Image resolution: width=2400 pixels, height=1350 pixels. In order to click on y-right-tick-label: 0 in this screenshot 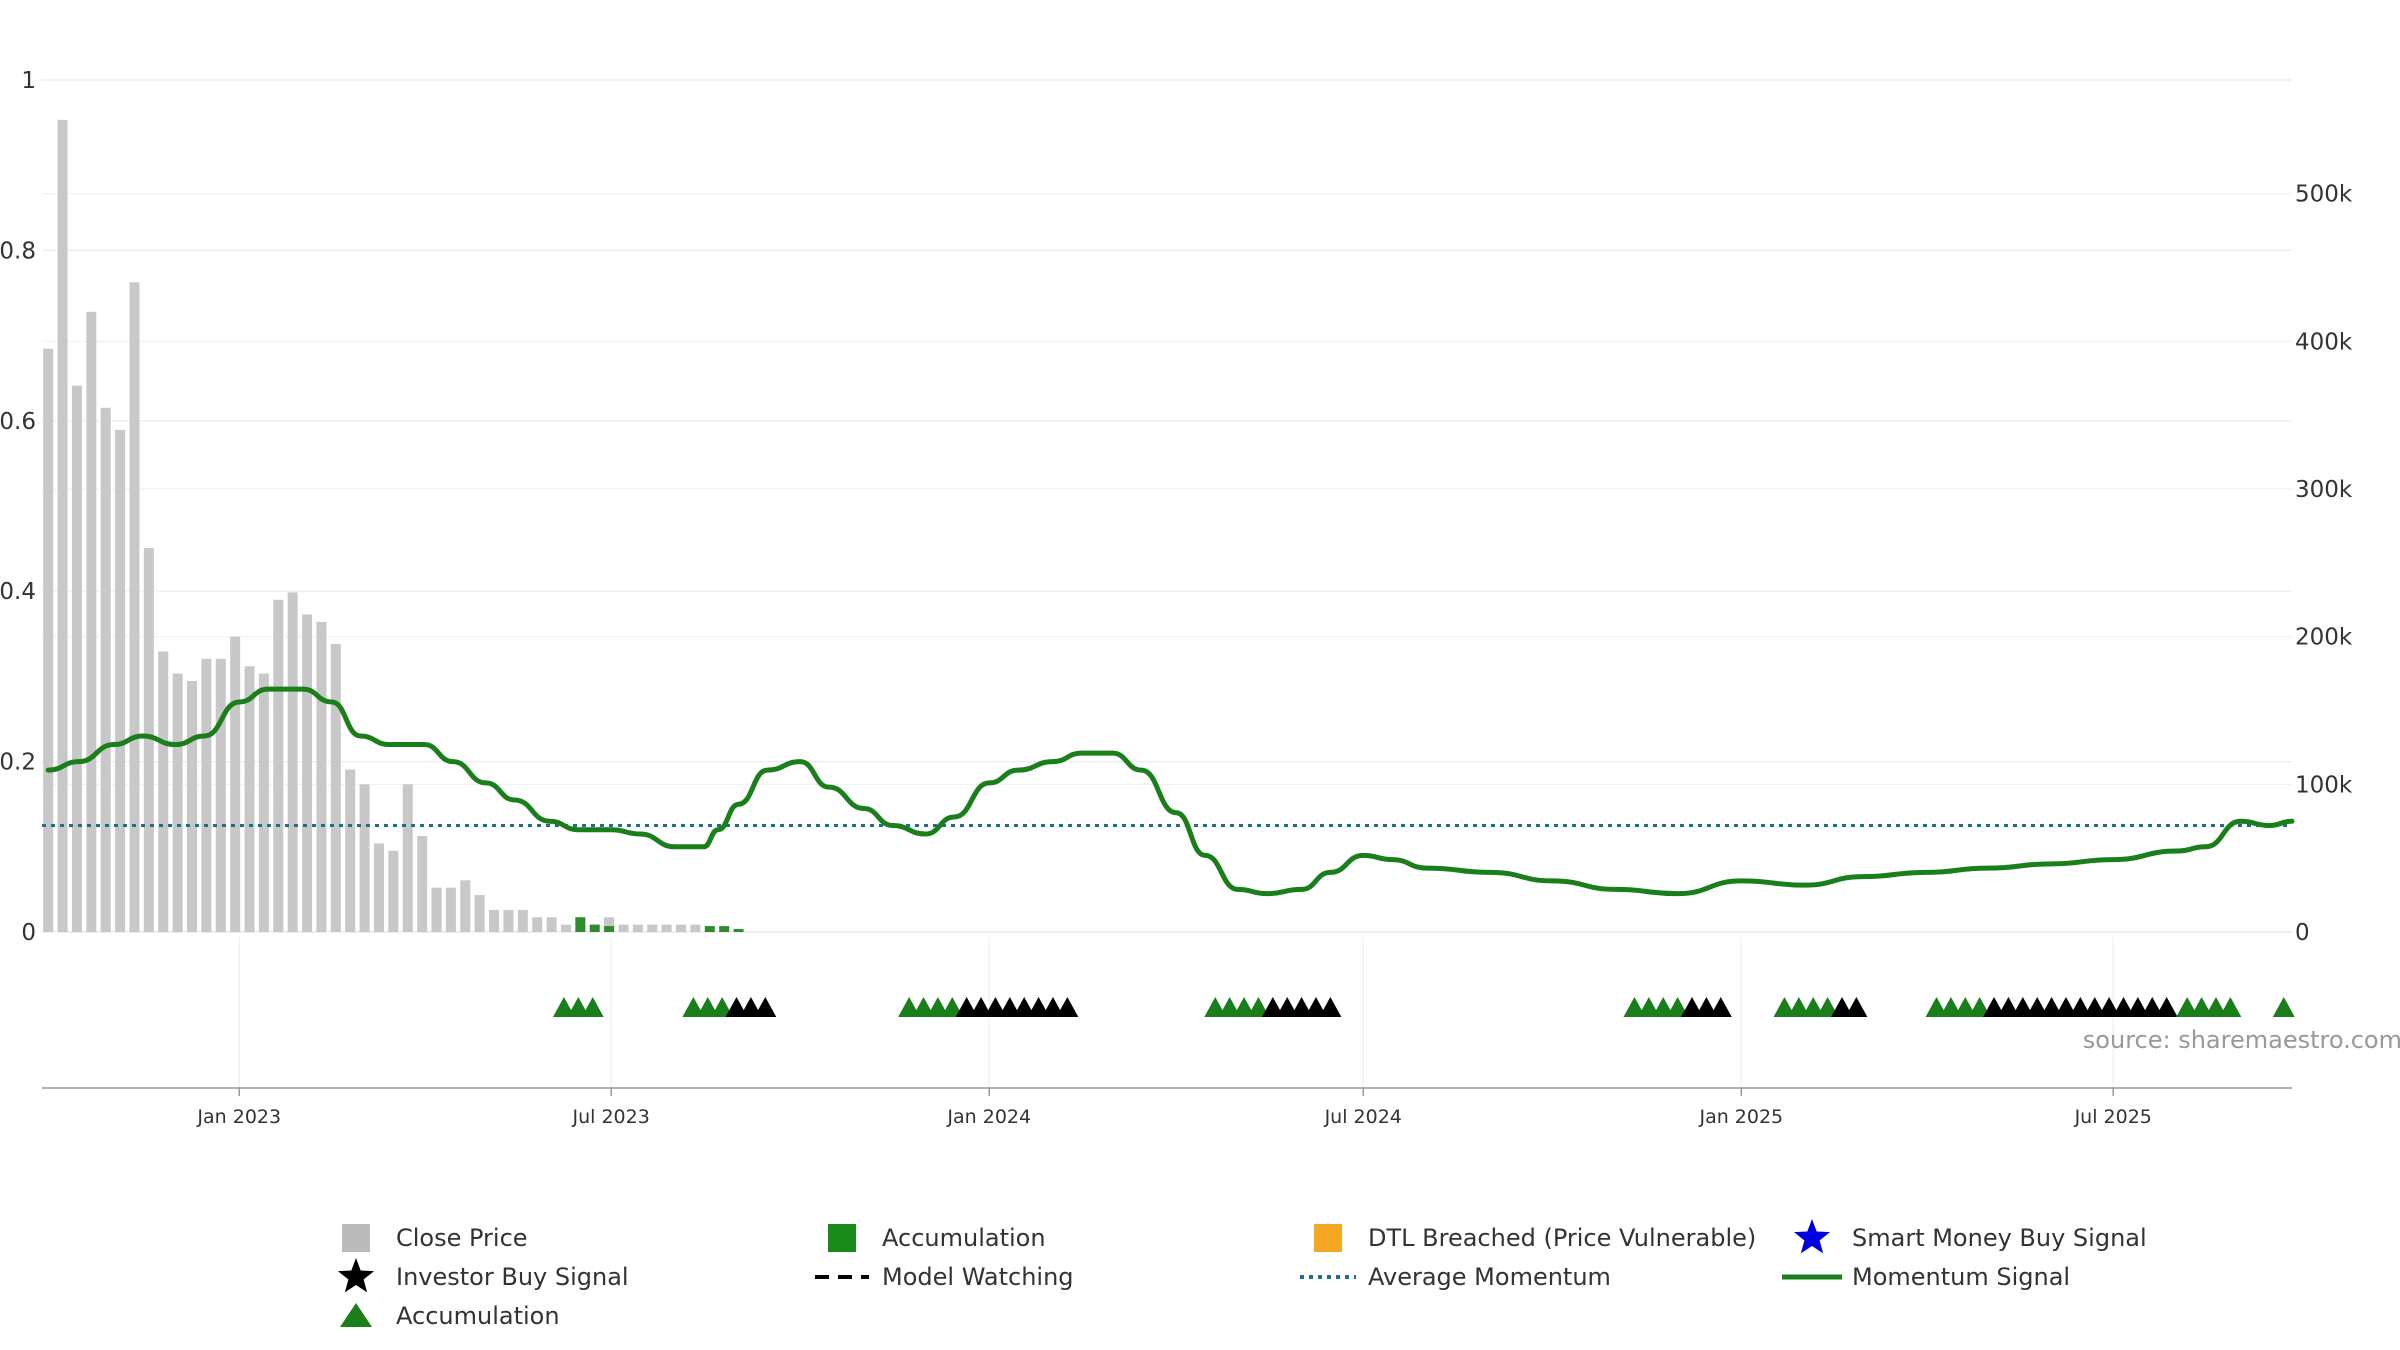, I will do `click(2302, 933)`.